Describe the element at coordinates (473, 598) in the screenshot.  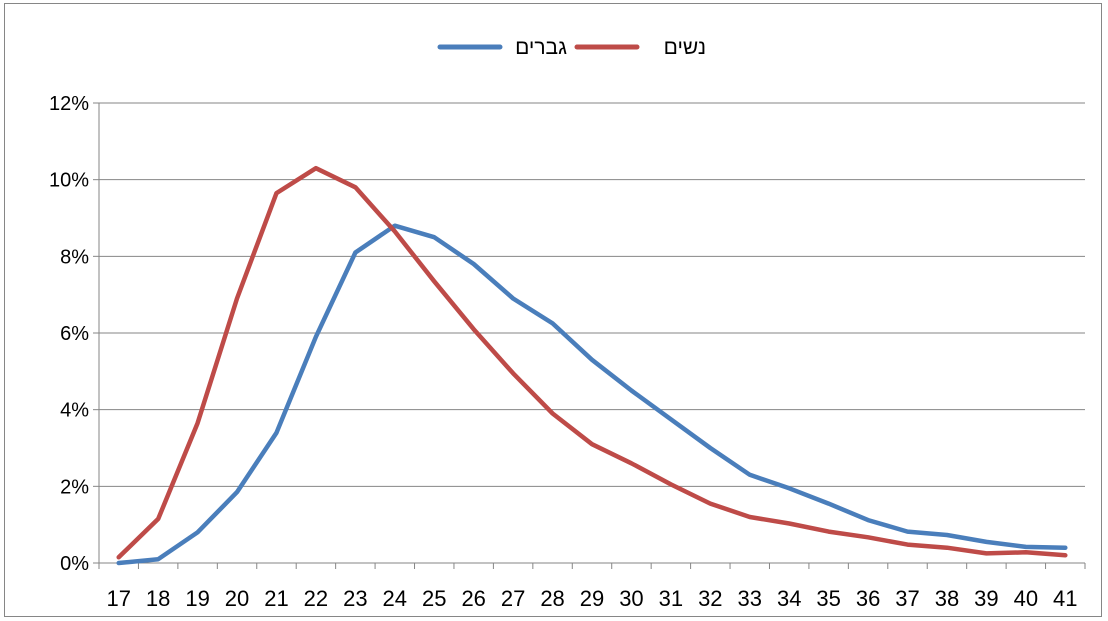
I see `x-tick-label: 26` at that location.